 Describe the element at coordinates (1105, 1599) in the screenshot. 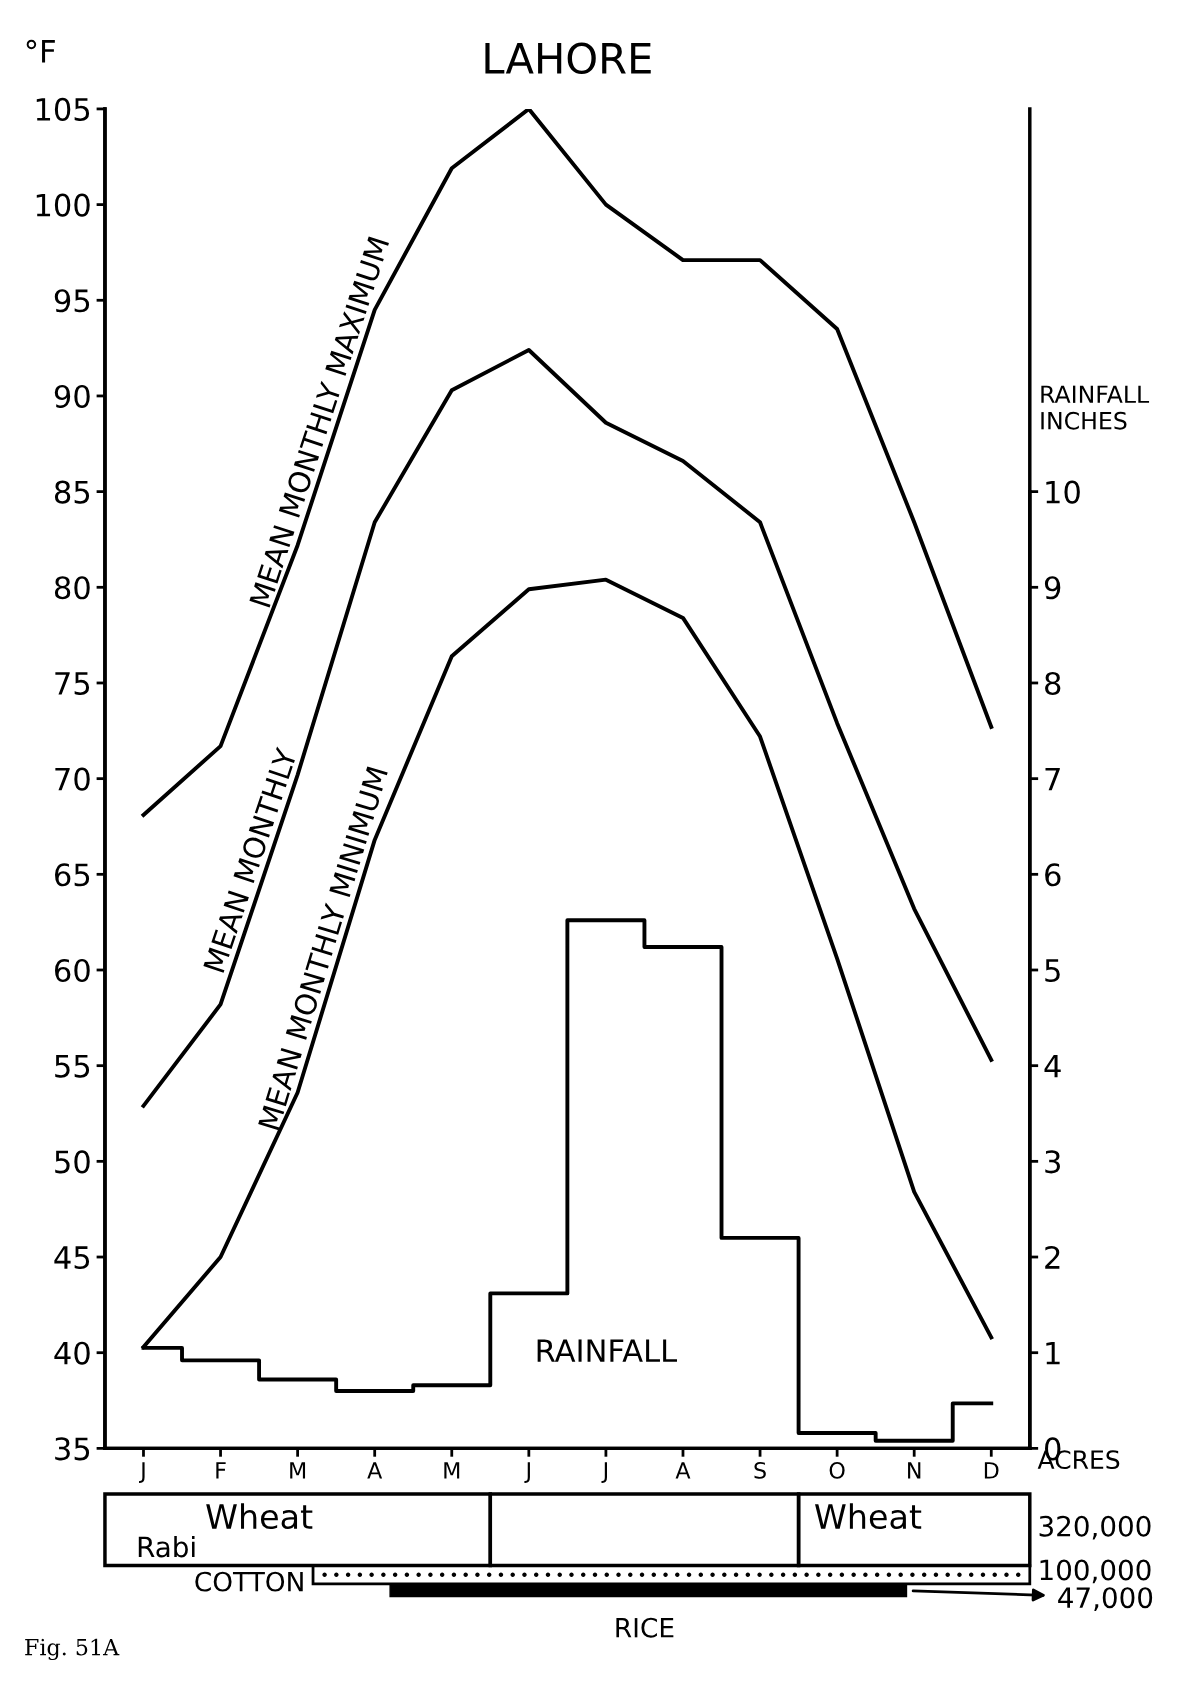

I see `text: 47,000` at that location.